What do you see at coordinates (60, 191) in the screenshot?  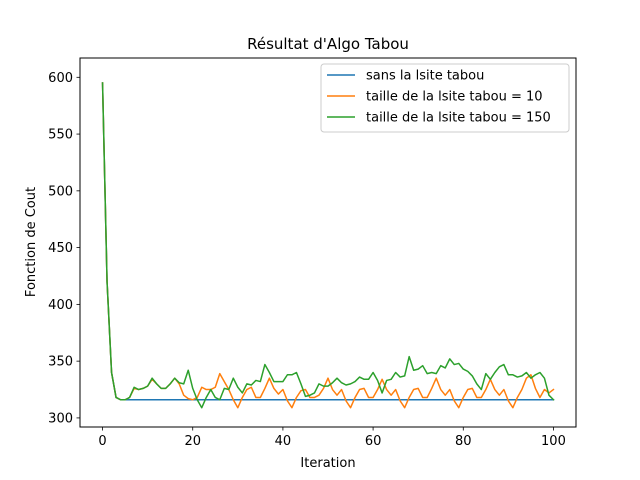 I see `y-tick-label: 500` at bounding box center [60, 191].